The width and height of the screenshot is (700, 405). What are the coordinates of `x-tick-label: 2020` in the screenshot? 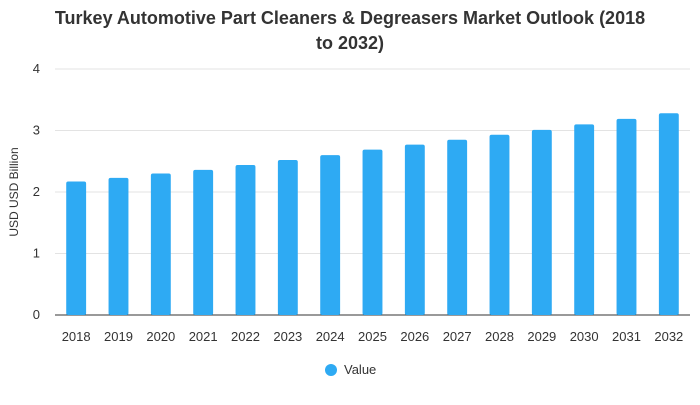 It's located at (160, 336).